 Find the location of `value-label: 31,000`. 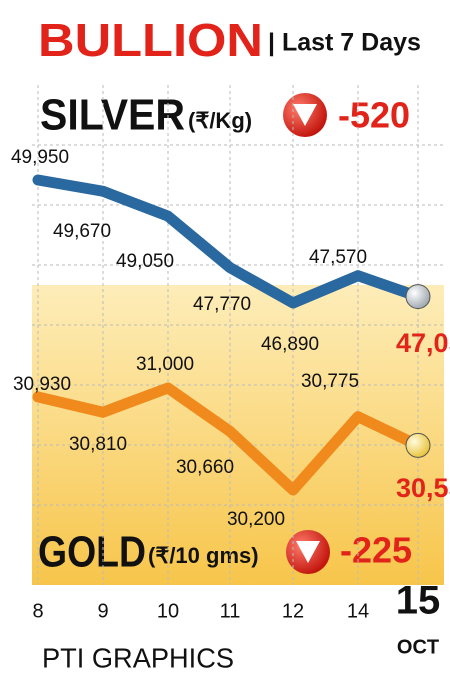

value-label: 31,000 is located at coordinates (165, 364).